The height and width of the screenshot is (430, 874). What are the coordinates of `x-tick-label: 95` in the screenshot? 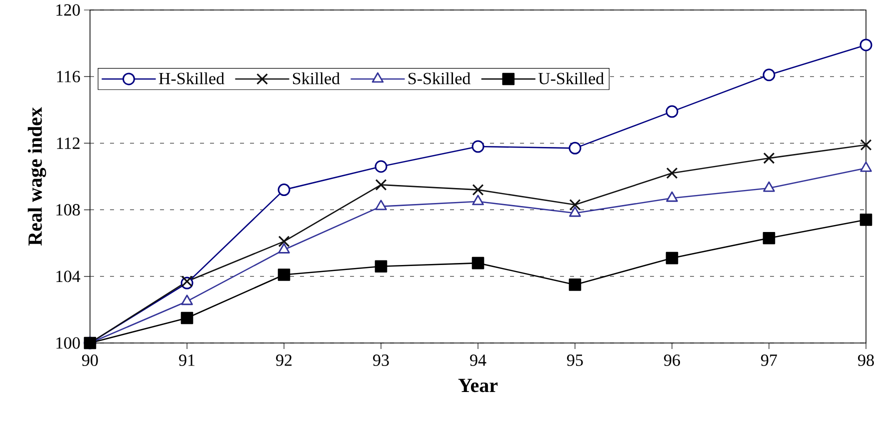 It's located at (575, 360).